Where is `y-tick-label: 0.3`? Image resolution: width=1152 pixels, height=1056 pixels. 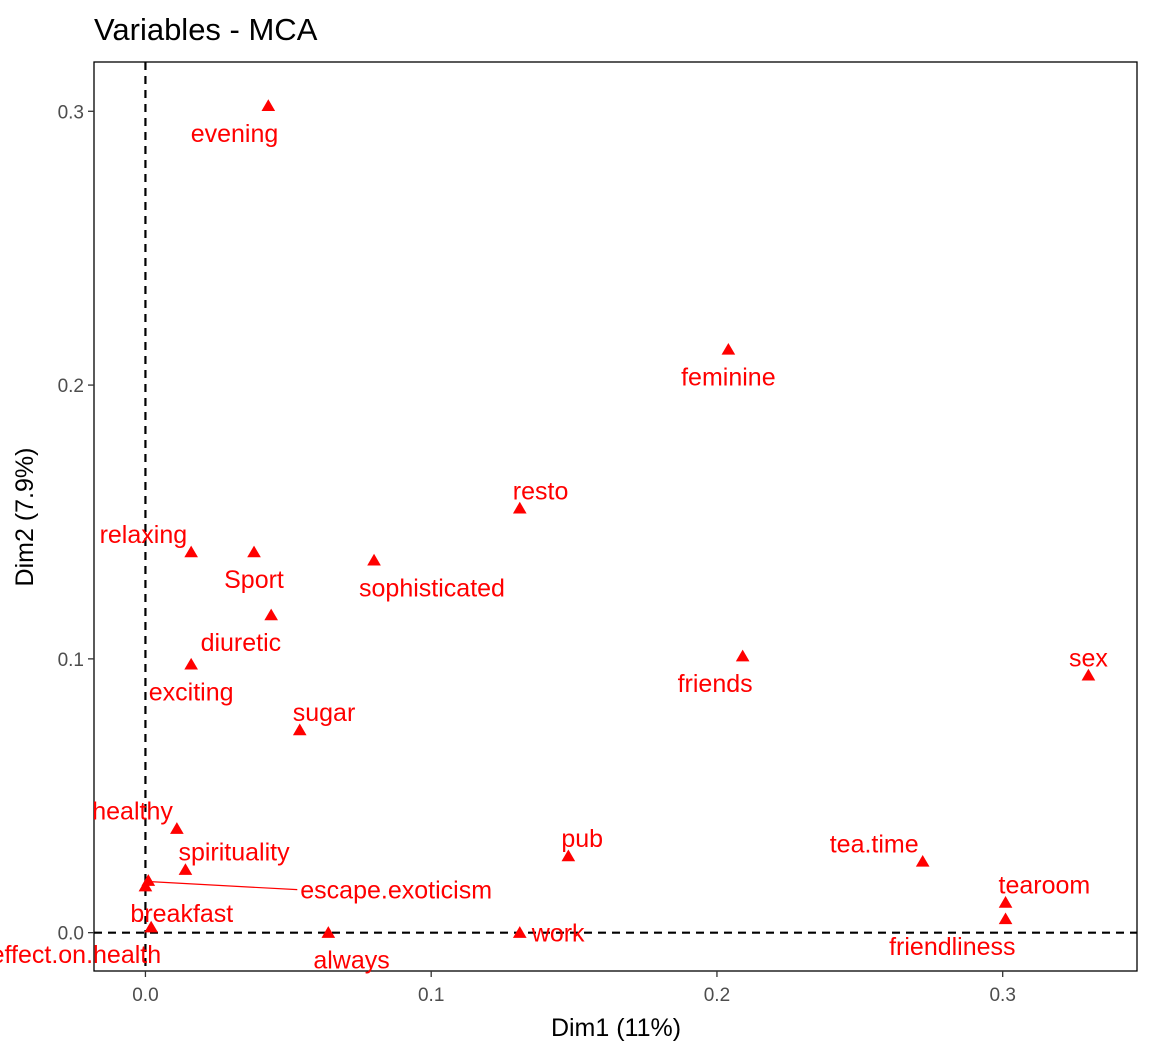
y-tick-label: 0.3 is located at coordinates (71, 112).